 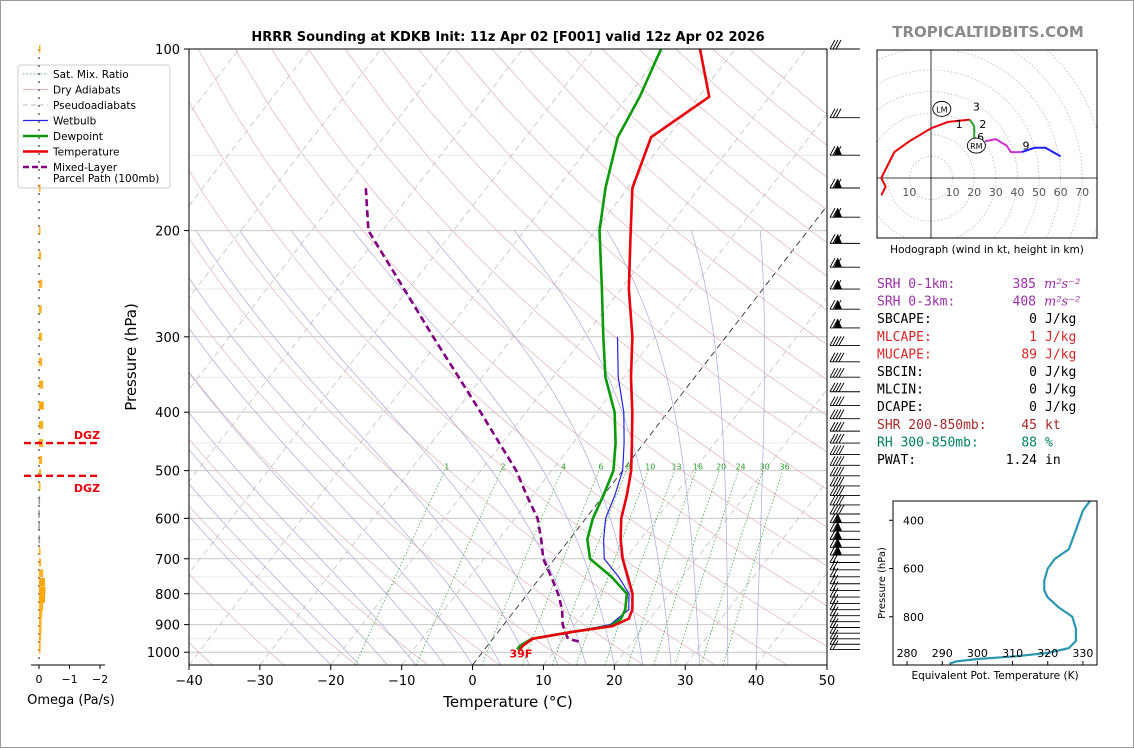 I want to click on y-tick-label: 300, so click(x=167, y=338).